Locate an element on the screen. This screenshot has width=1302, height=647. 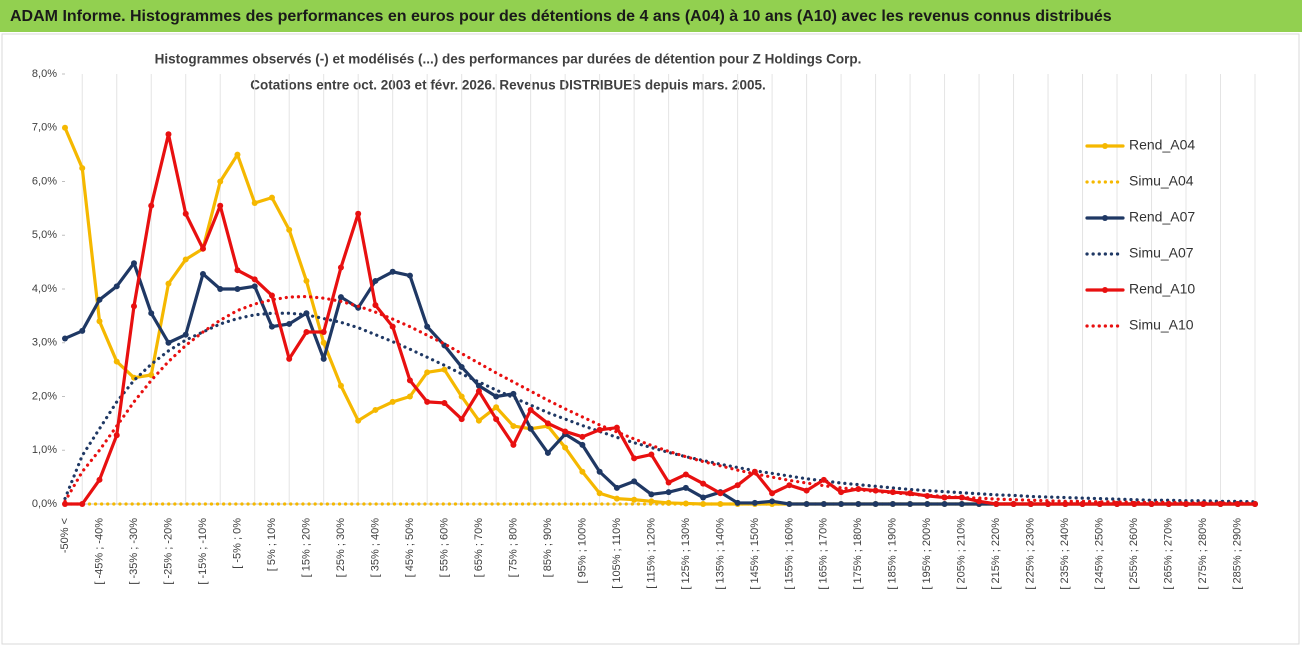
x-tick-label: [ 115% ; 120% is located at coordinates (651, 553).